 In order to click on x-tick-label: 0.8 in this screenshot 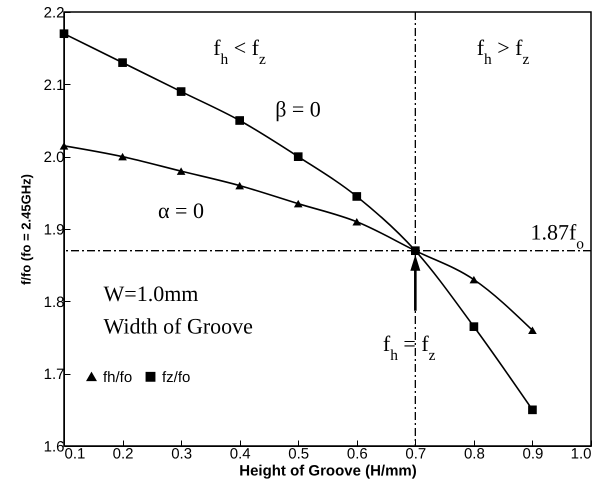, I will do `click(474, 454)`.